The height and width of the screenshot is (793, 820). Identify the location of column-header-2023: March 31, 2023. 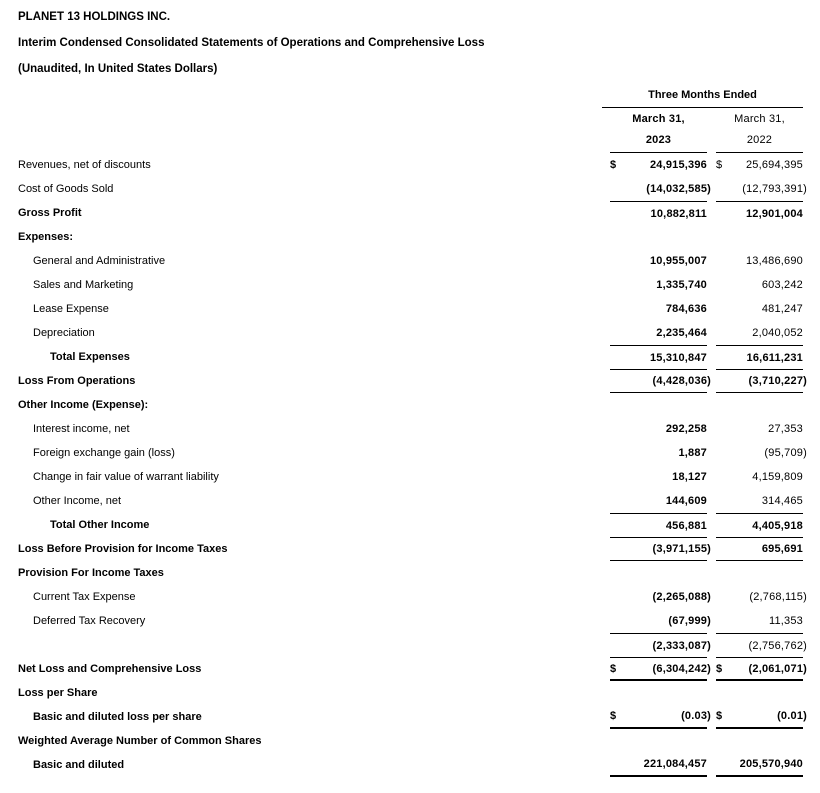
(658, 130).